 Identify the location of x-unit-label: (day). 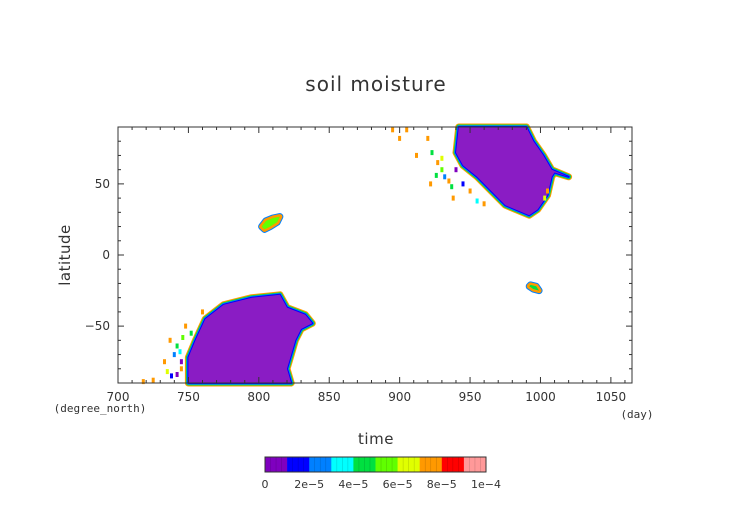
(636, 414).